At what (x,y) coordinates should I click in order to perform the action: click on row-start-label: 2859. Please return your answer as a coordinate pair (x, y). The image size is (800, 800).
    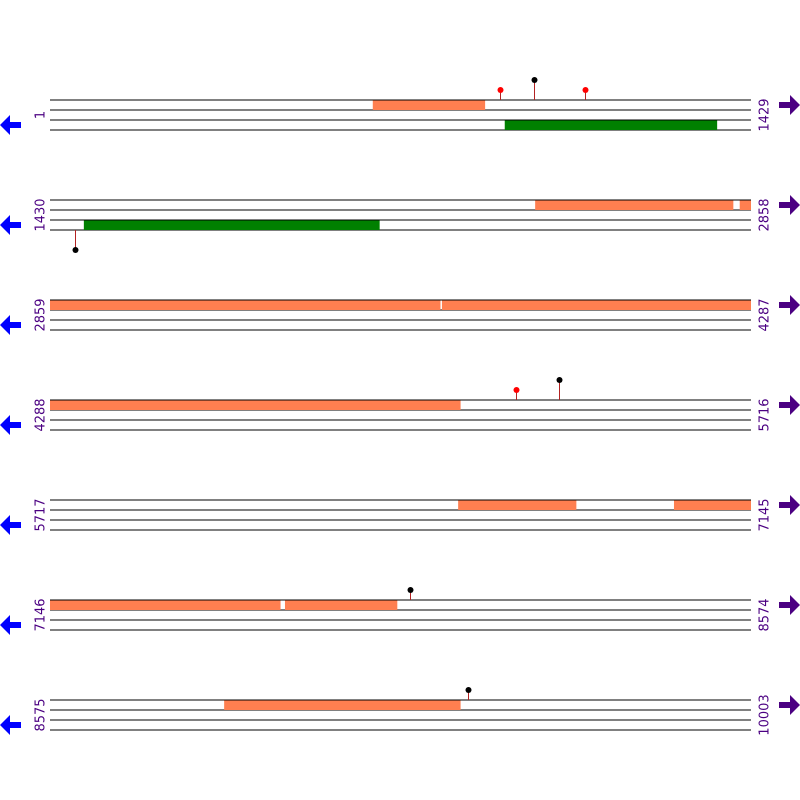
    Looking at the image, I should click on (41, 314).